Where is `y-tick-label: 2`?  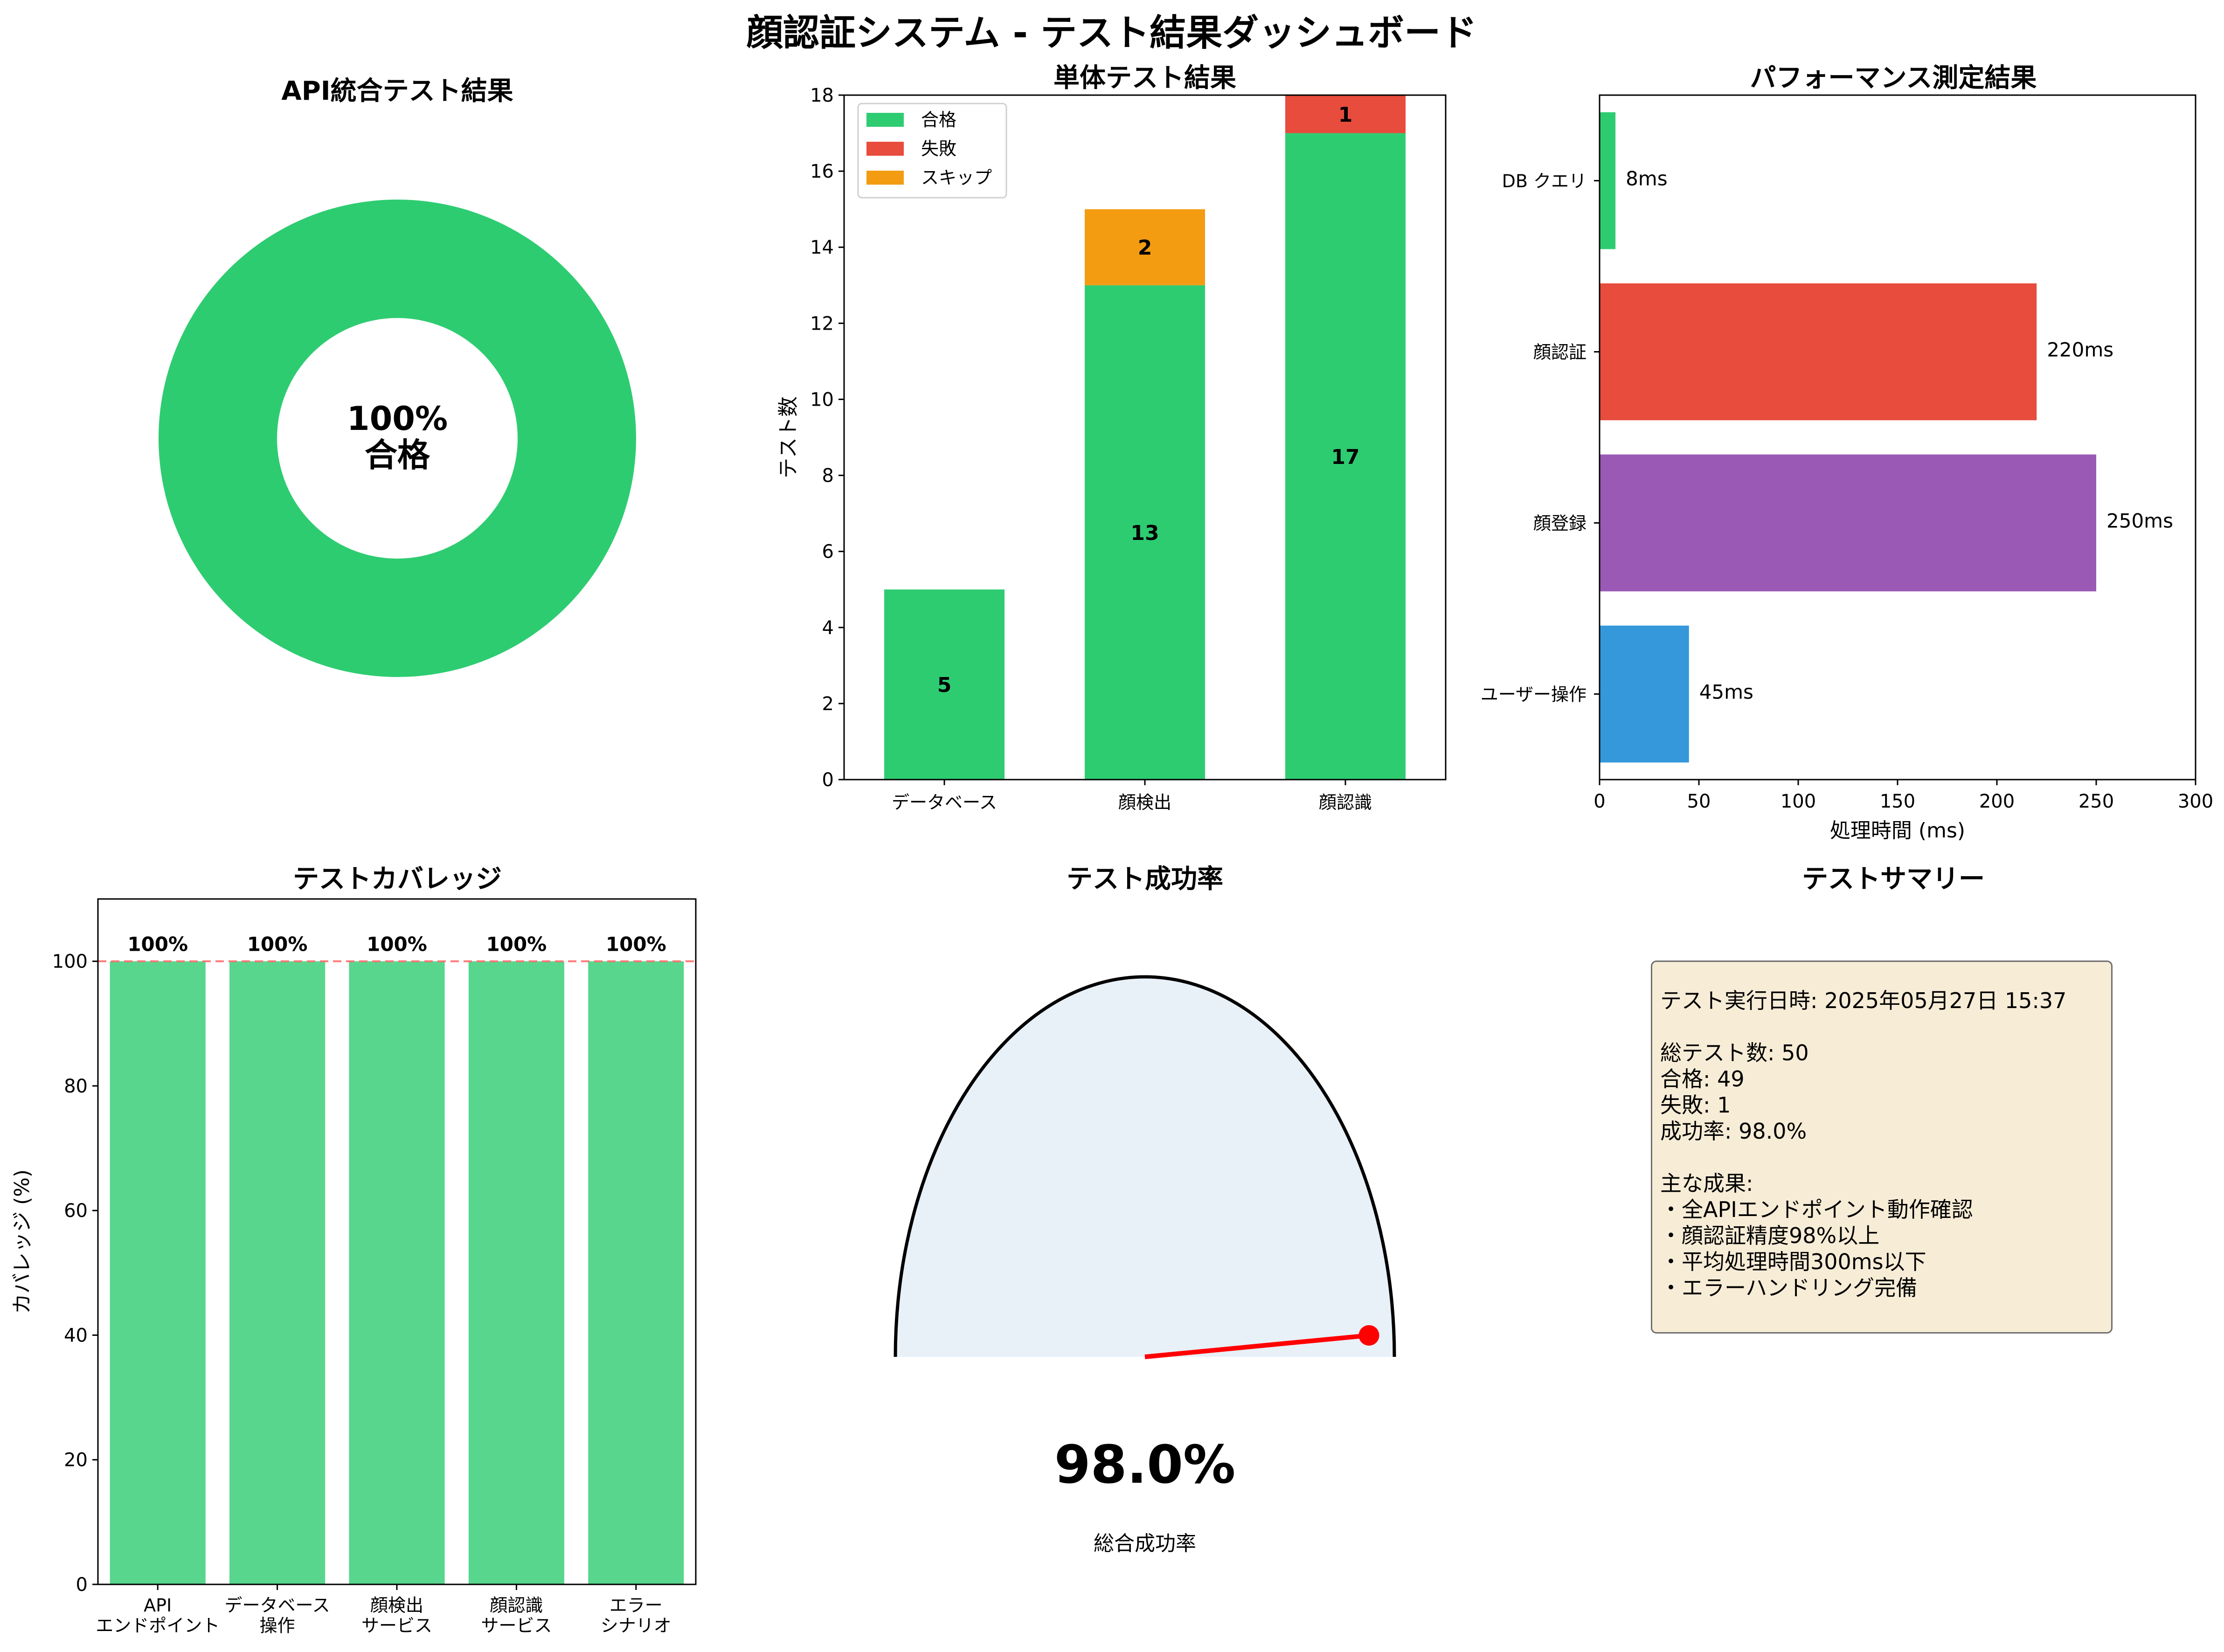
y-tick-label: 2 is located at coordinates (828, 704).